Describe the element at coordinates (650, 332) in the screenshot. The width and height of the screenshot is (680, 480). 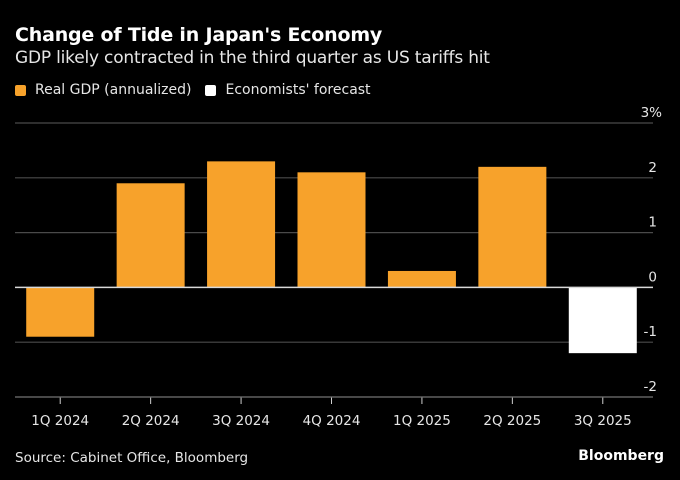
I see `y-tick-label: -1` at that location.